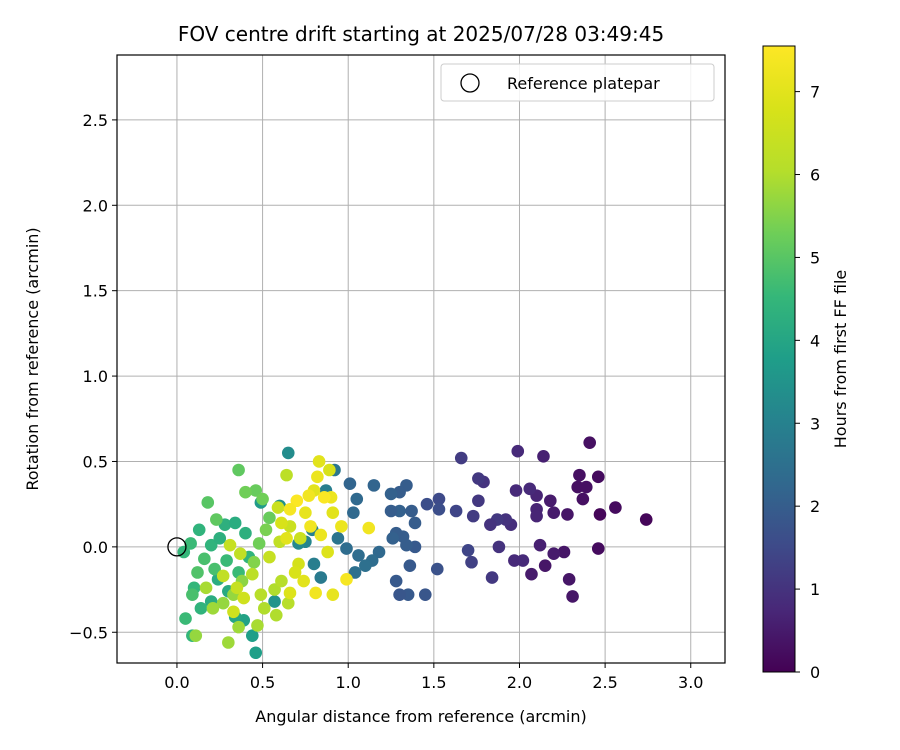 This screenshot has width=900, height=750. Describe the element at coordinates (347, 682) in the screenshot. I see `x-tick-label: 1.0` at that location.